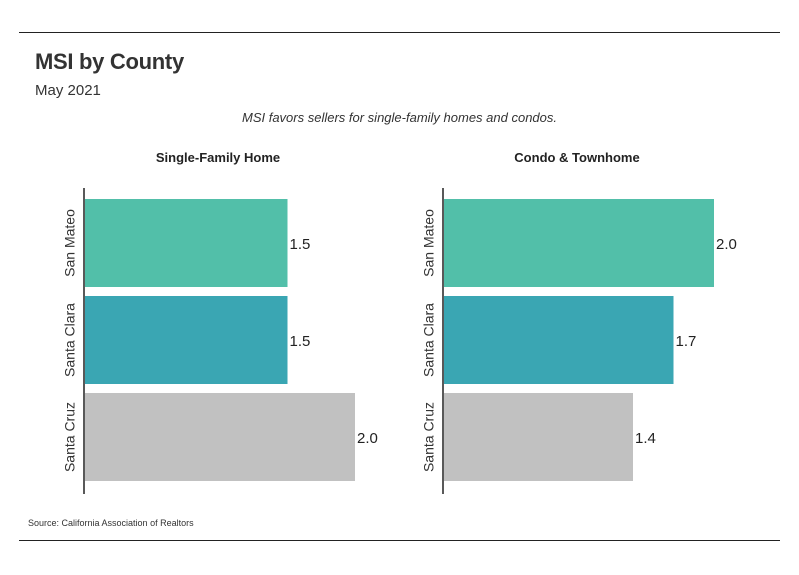 The height and width of the screenshot is (575, 799). I want to click on chart-1-category-santa-cruz: Santa Cruz, so click(70, 437).